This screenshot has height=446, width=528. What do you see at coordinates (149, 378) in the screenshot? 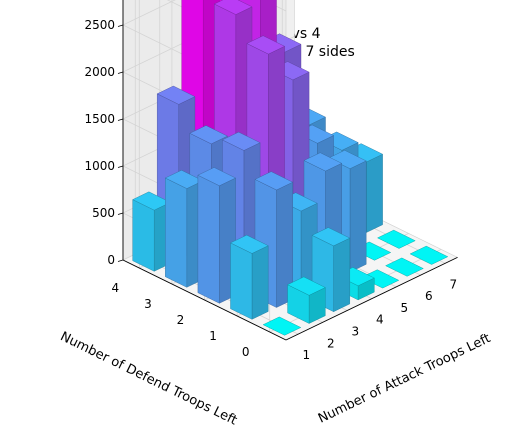
I see `y-axis-label: Number of Defend Troops Left` at bounding box center [149, 378].